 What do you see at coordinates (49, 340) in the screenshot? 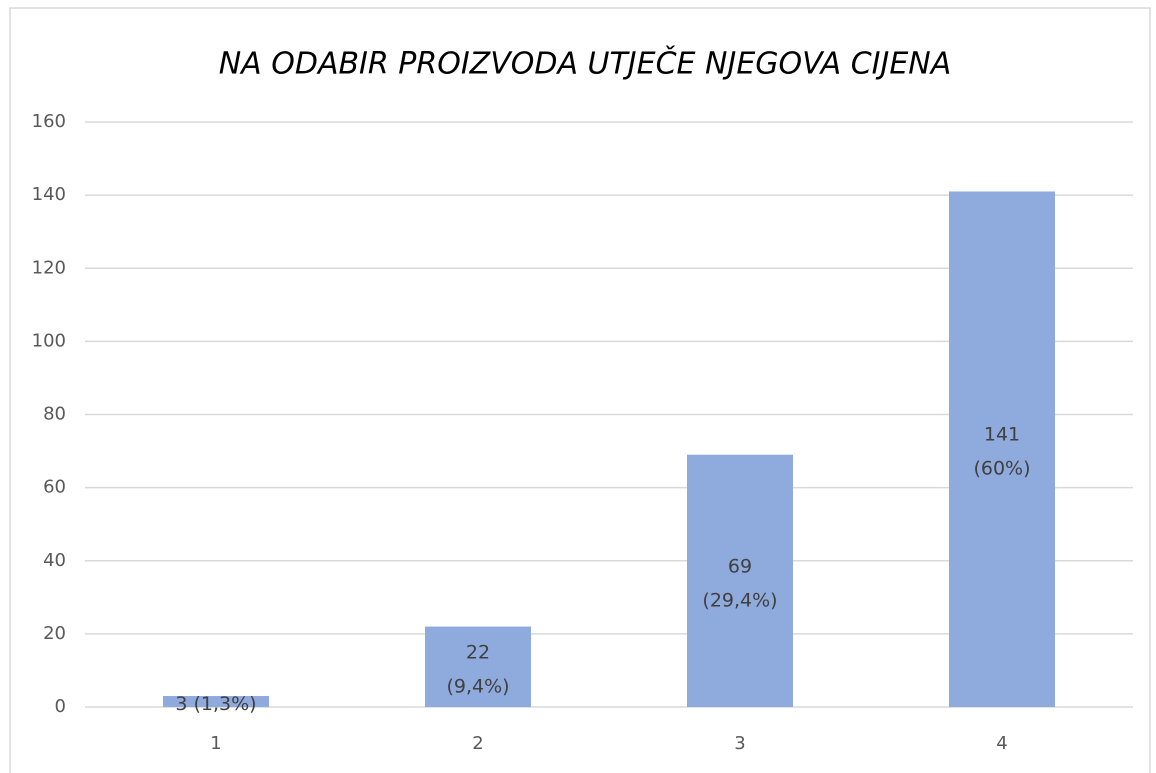
I see `y-tick-label: 100` at bounding box center [49, 340].